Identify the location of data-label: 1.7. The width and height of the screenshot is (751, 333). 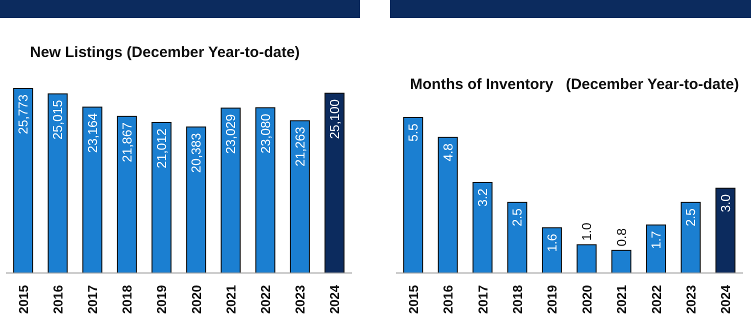
(656, 240).